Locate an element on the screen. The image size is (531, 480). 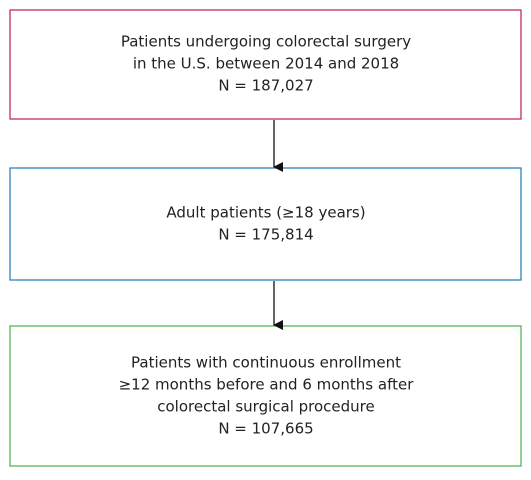
node-text: colorectal surgical procedure is located at coordinates (266, 407).